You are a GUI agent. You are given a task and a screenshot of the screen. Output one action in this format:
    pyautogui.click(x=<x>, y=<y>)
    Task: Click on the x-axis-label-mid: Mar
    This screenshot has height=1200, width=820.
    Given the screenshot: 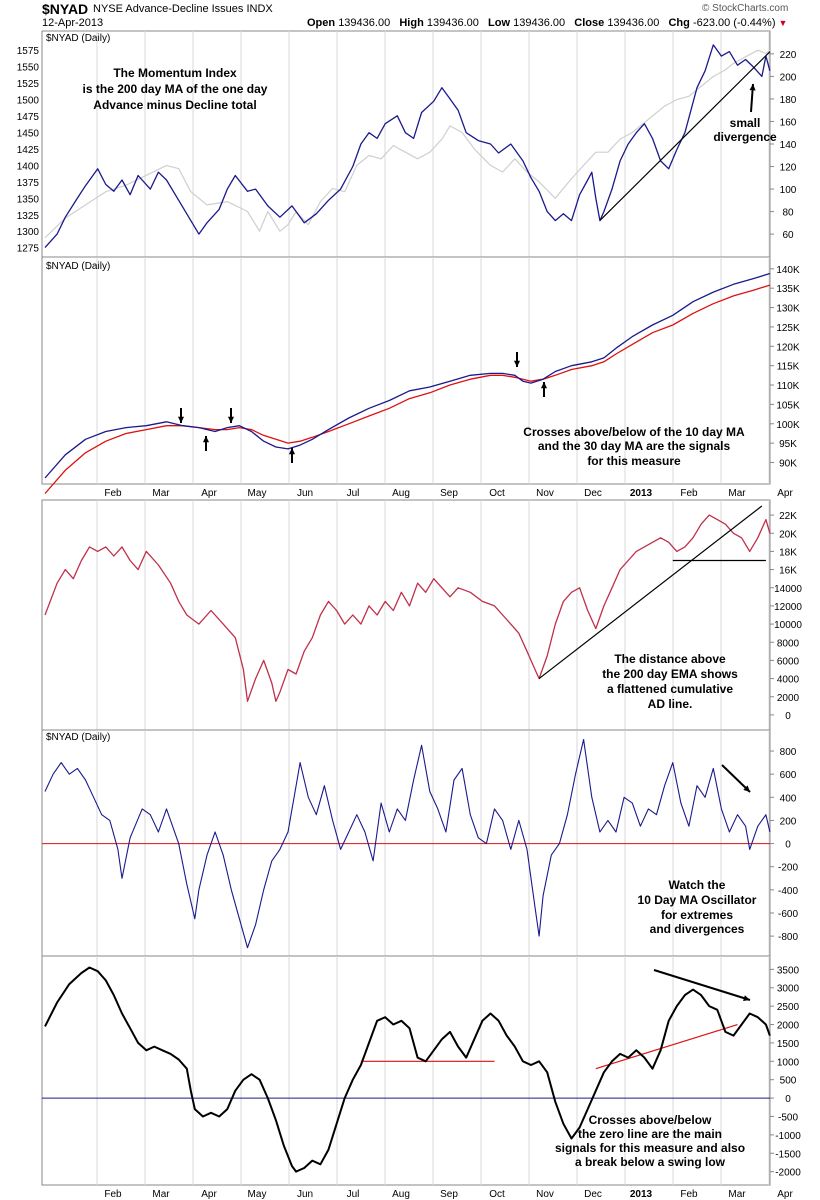 What is the action you would take?
    pyautogui.click(x=161, y=493)
    